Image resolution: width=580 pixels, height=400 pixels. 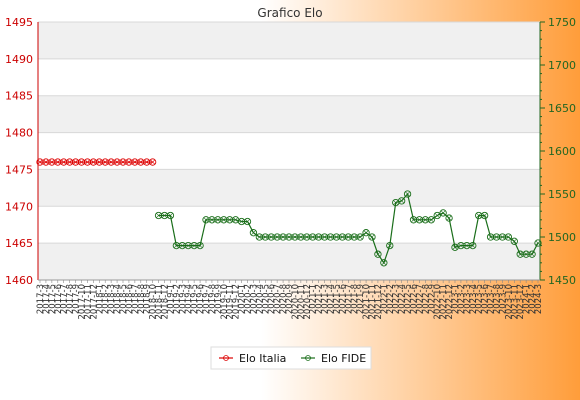 What do you see at coordinates (124, 299) in the screenshot?
I see `x-tick-label: 2018-5` at bounding box center [124, 299].